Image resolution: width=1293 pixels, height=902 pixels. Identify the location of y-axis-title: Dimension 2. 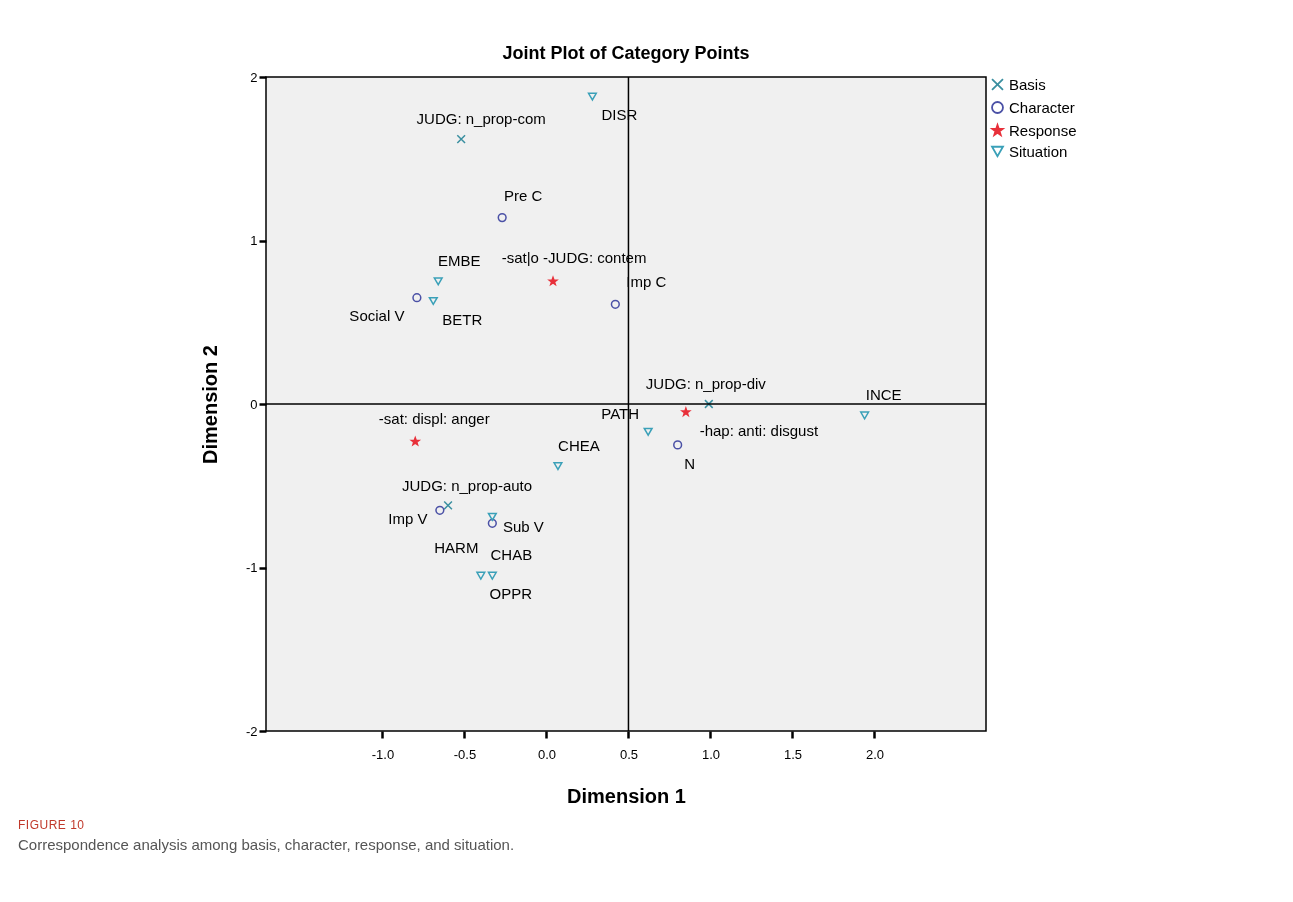
(209, 404).